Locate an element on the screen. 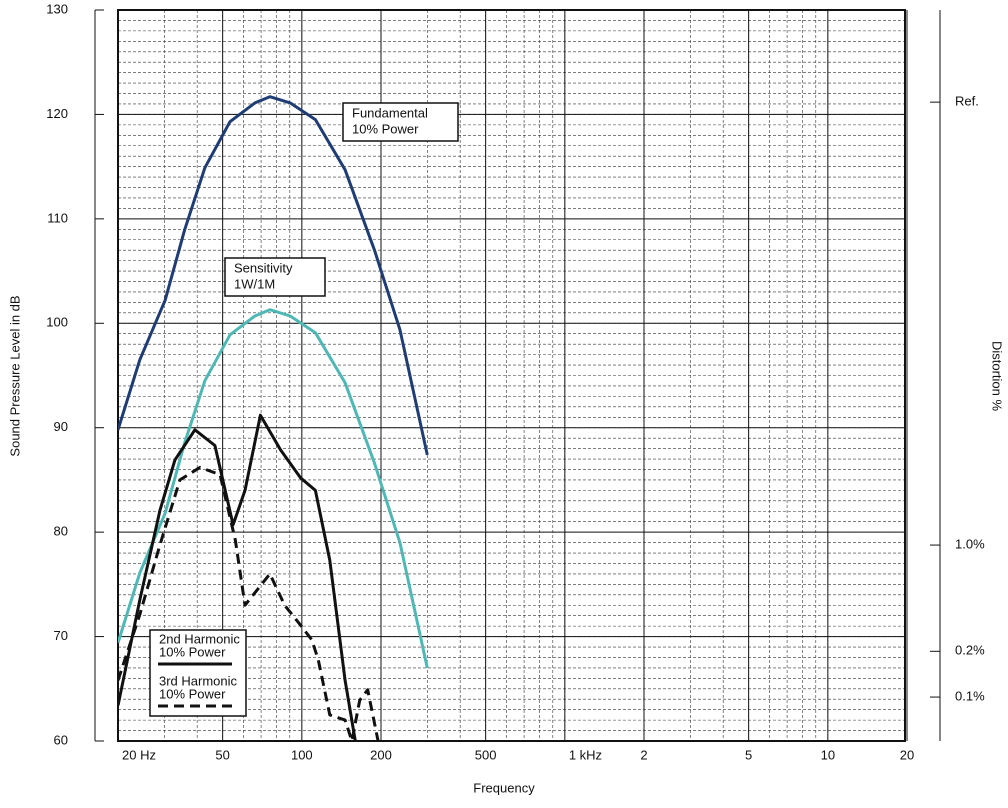 This screenshot has width=1008, height=808. y-tick-label: 80 is located at coordinates (61, 531).